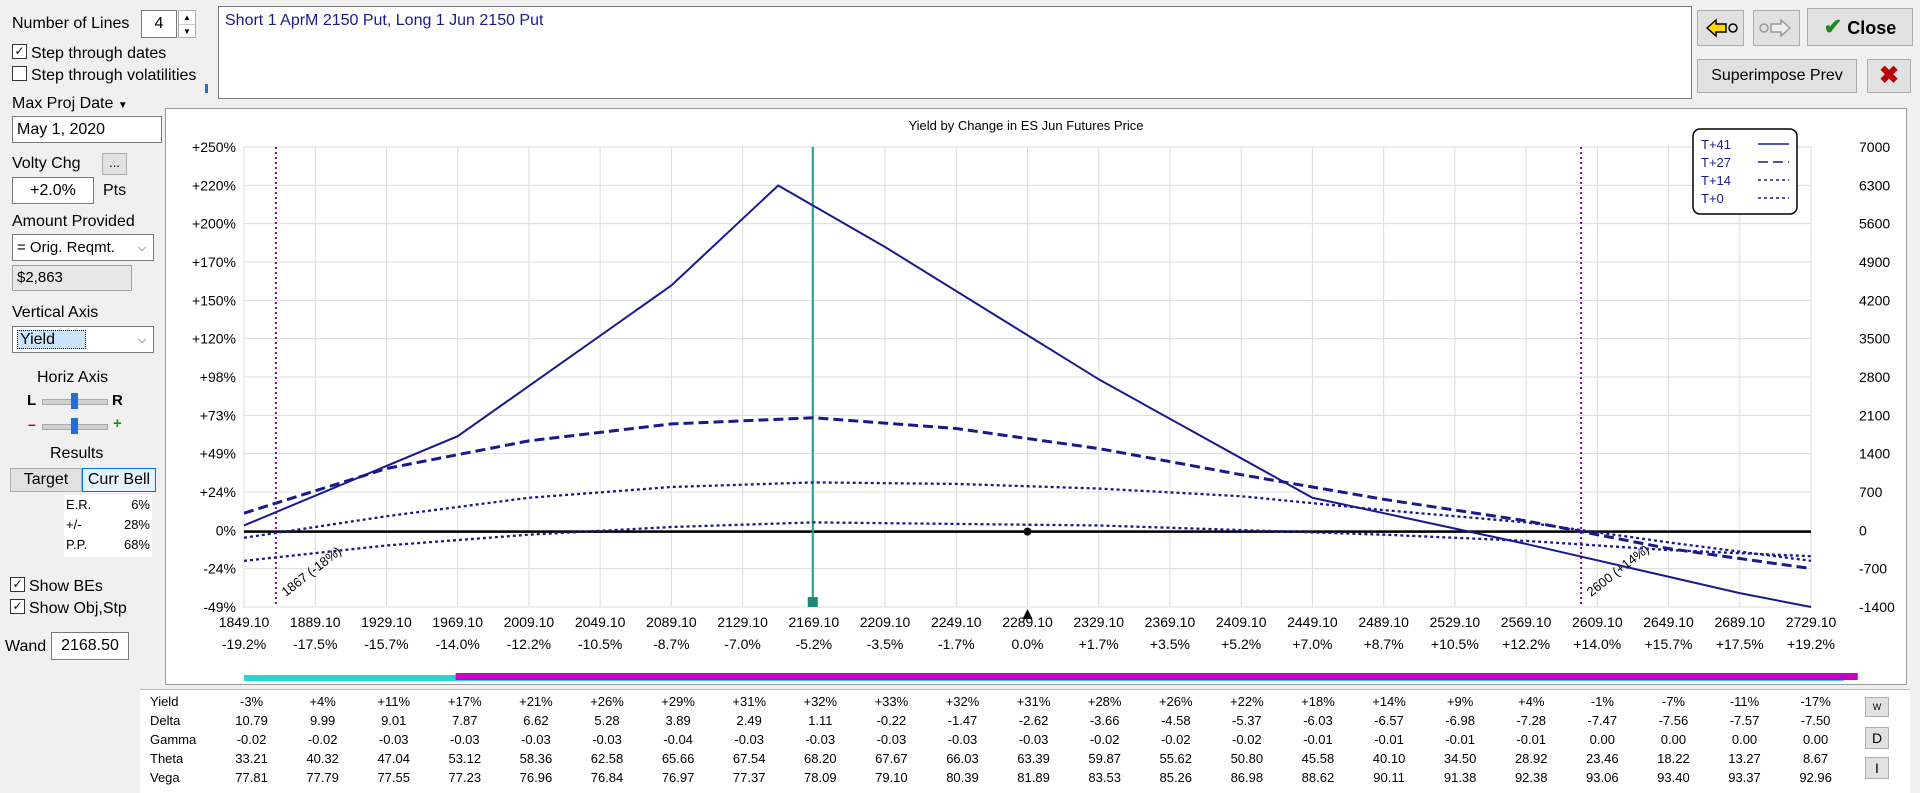 The width and height of the screenshot is (1920, 793). What do you see at coordinates (1104, 777) in the screenshot?
I see `table-cell: 83.53` at bounding box center [1104, 777].